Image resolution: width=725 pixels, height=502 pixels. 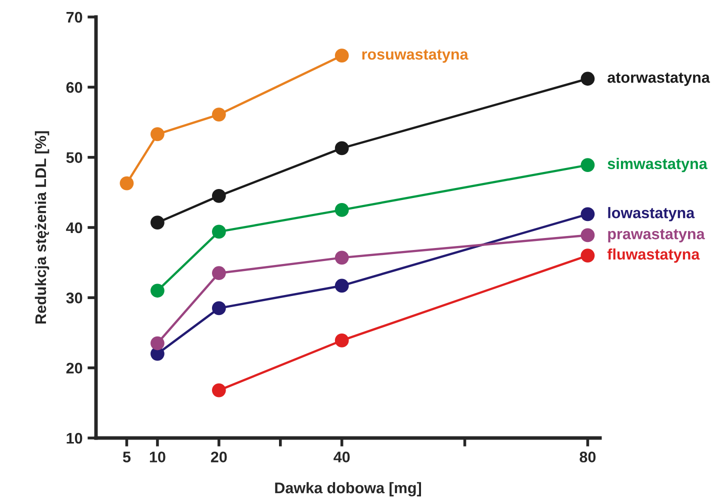 I want to click on x-tick-label: 5, so click(x=126, y=457).